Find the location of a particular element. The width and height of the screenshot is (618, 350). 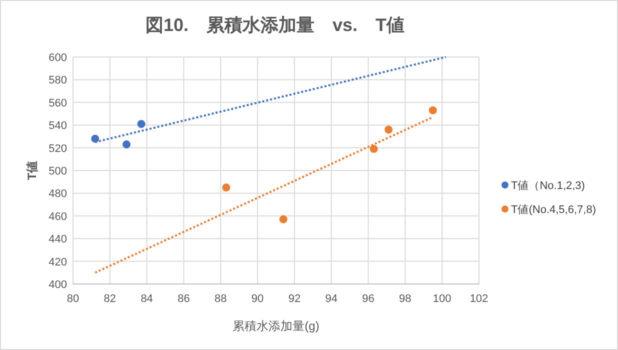

x-tick-label: 92 is located at coordinates (294, 299).